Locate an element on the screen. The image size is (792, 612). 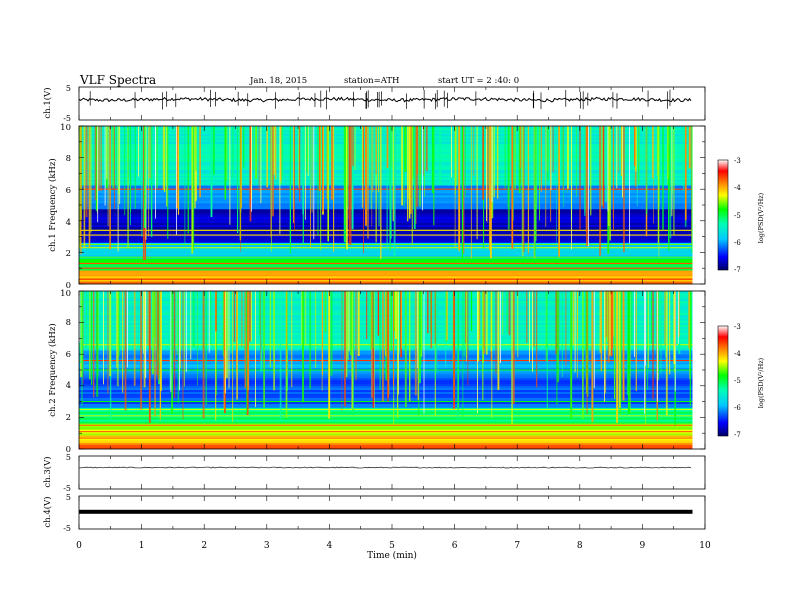
ch1-freq-tick-0: 0 is located at coordinates (68, 286).